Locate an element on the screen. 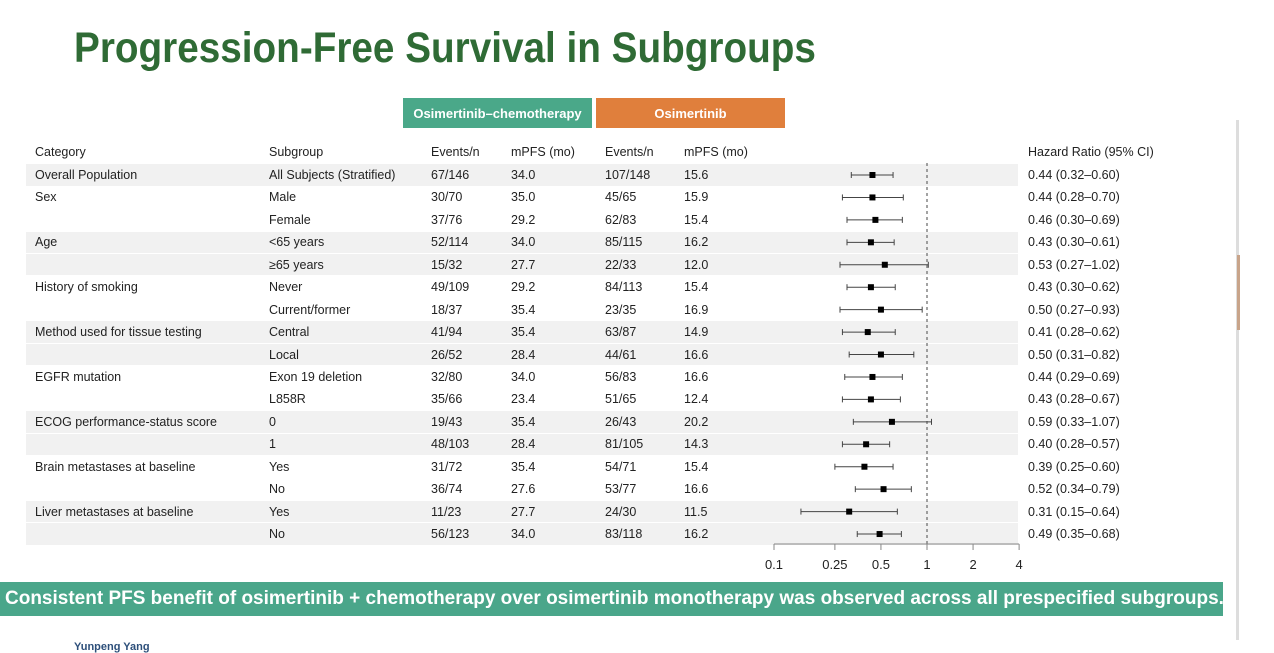 This screenshot has height=653, width=1274. cell-subgroup: All Subjects (Stratified) is located at coordinates (332, 175).